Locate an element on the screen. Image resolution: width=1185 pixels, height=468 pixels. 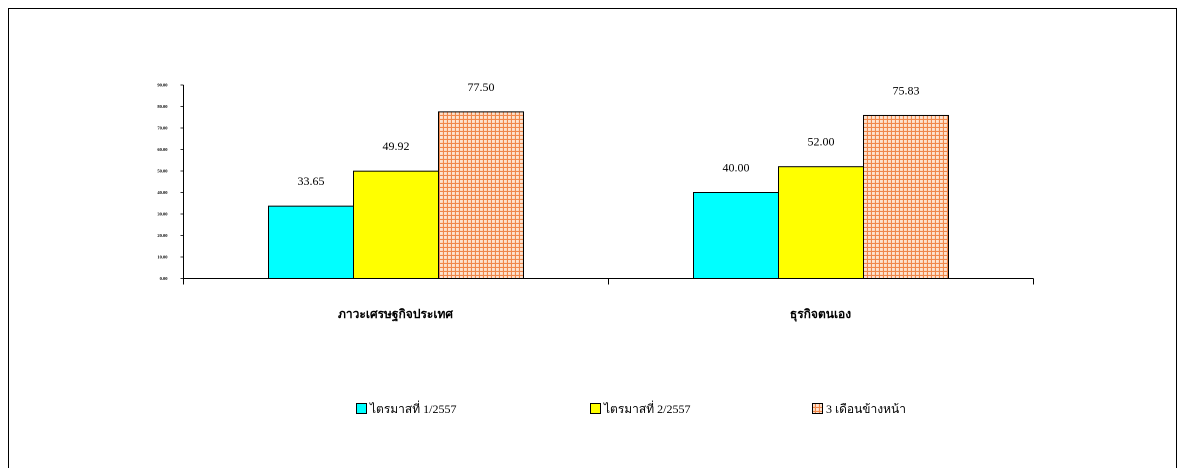
legend-label: ไตรมาสที่ 2/2557 is located at coordinates (647, 408).